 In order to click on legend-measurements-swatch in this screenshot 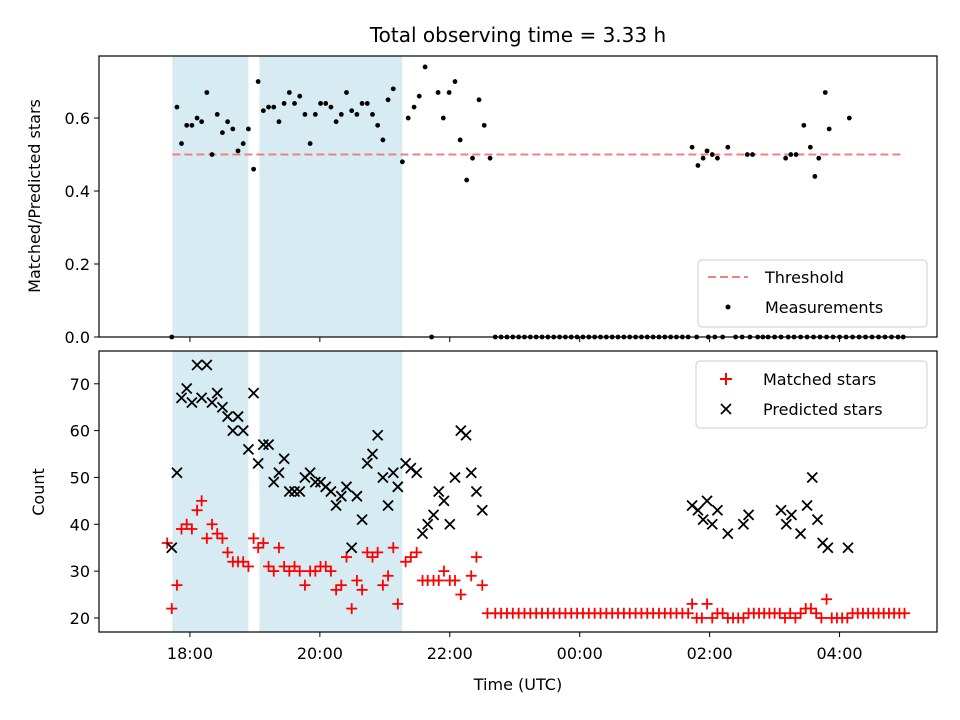, I will do `click(728, 307)`.